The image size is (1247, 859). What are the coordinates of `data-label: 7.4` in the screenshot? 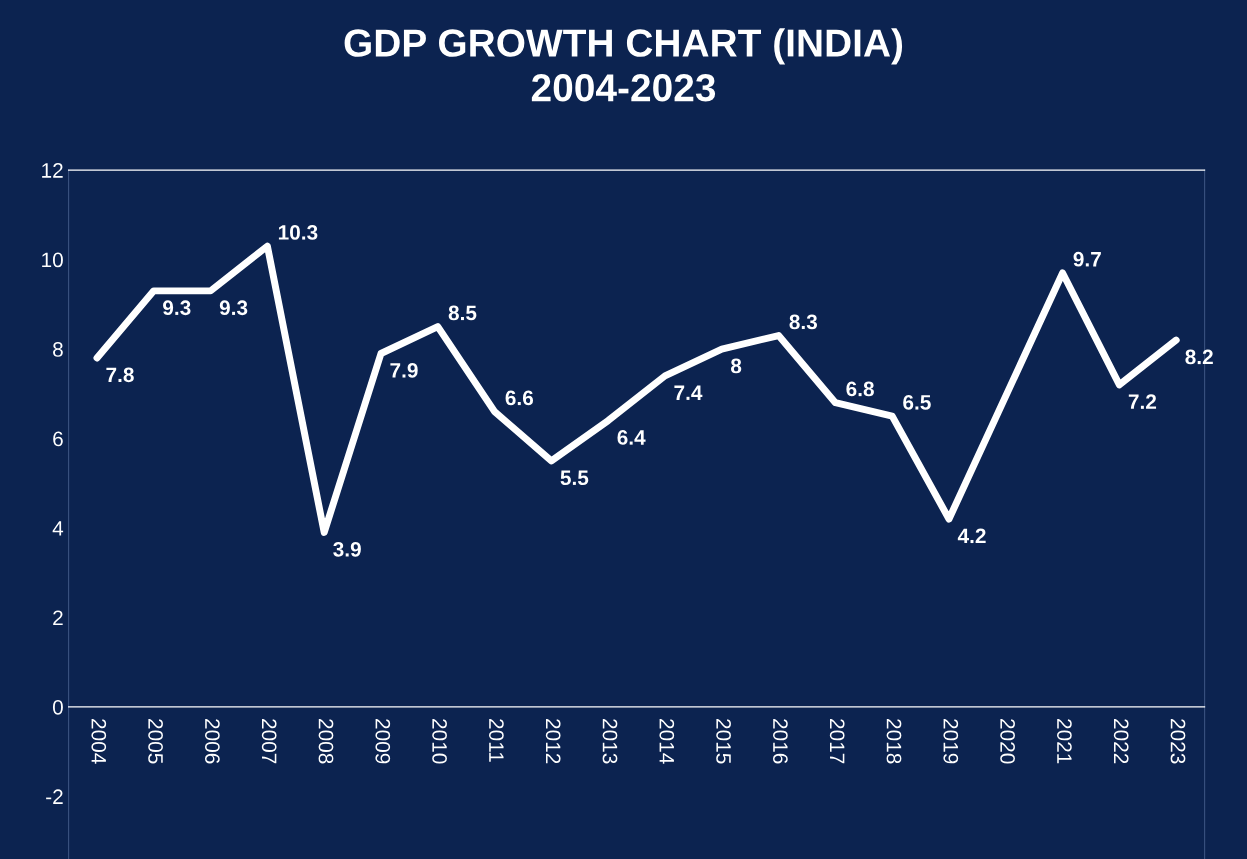 It's located at (688, 392).